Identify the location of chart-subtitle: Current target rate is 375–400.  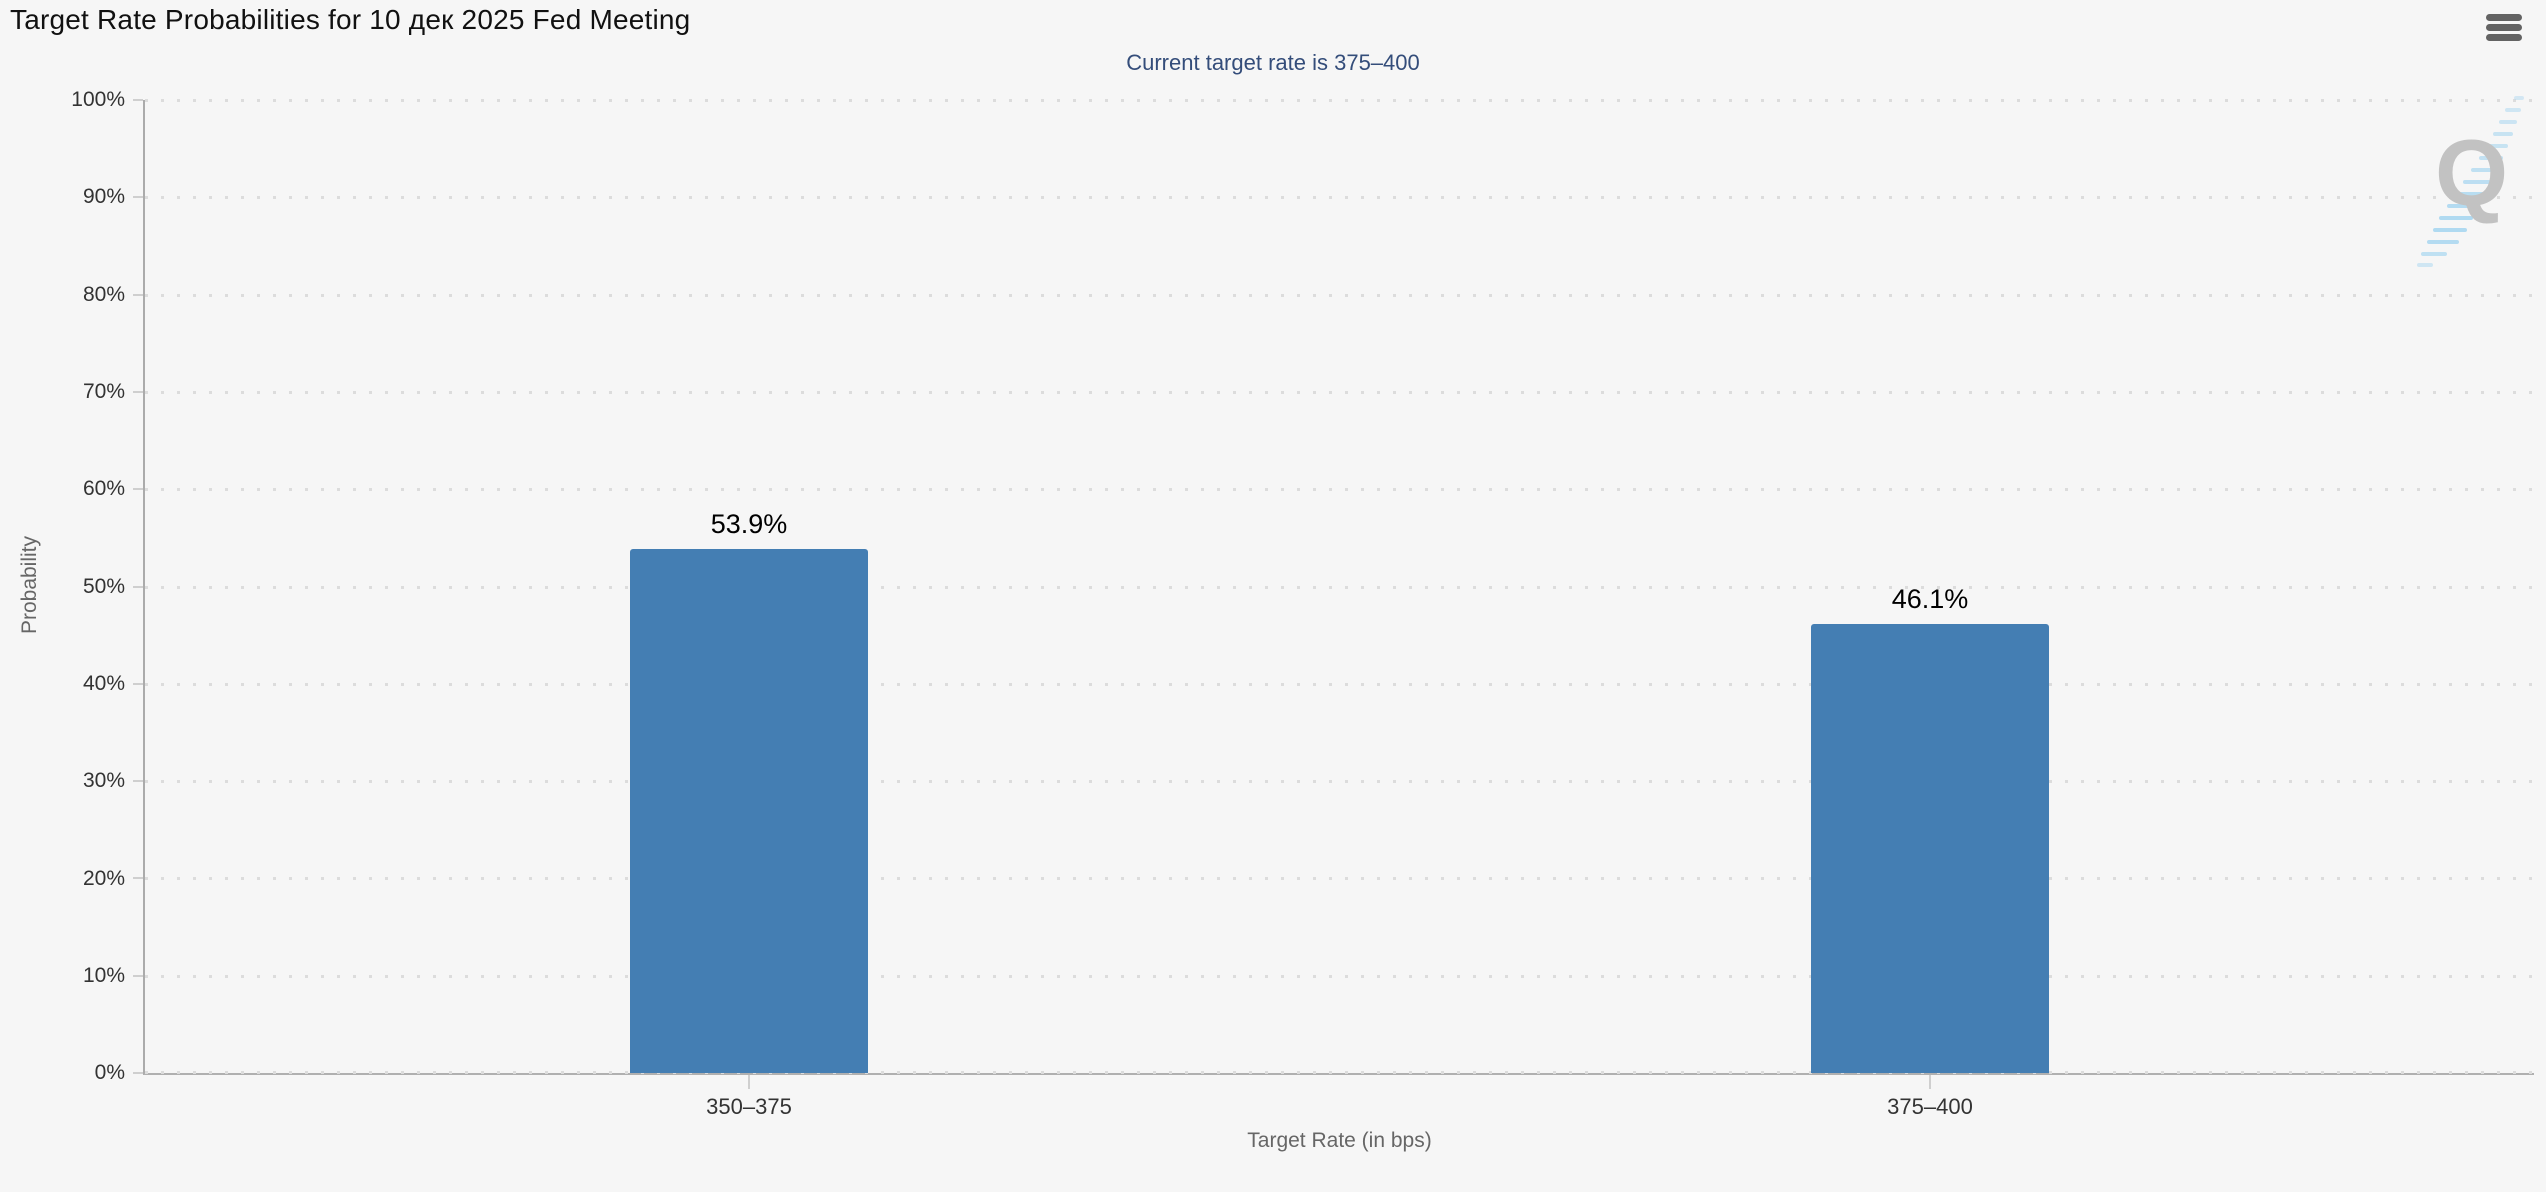
(1273, 62).